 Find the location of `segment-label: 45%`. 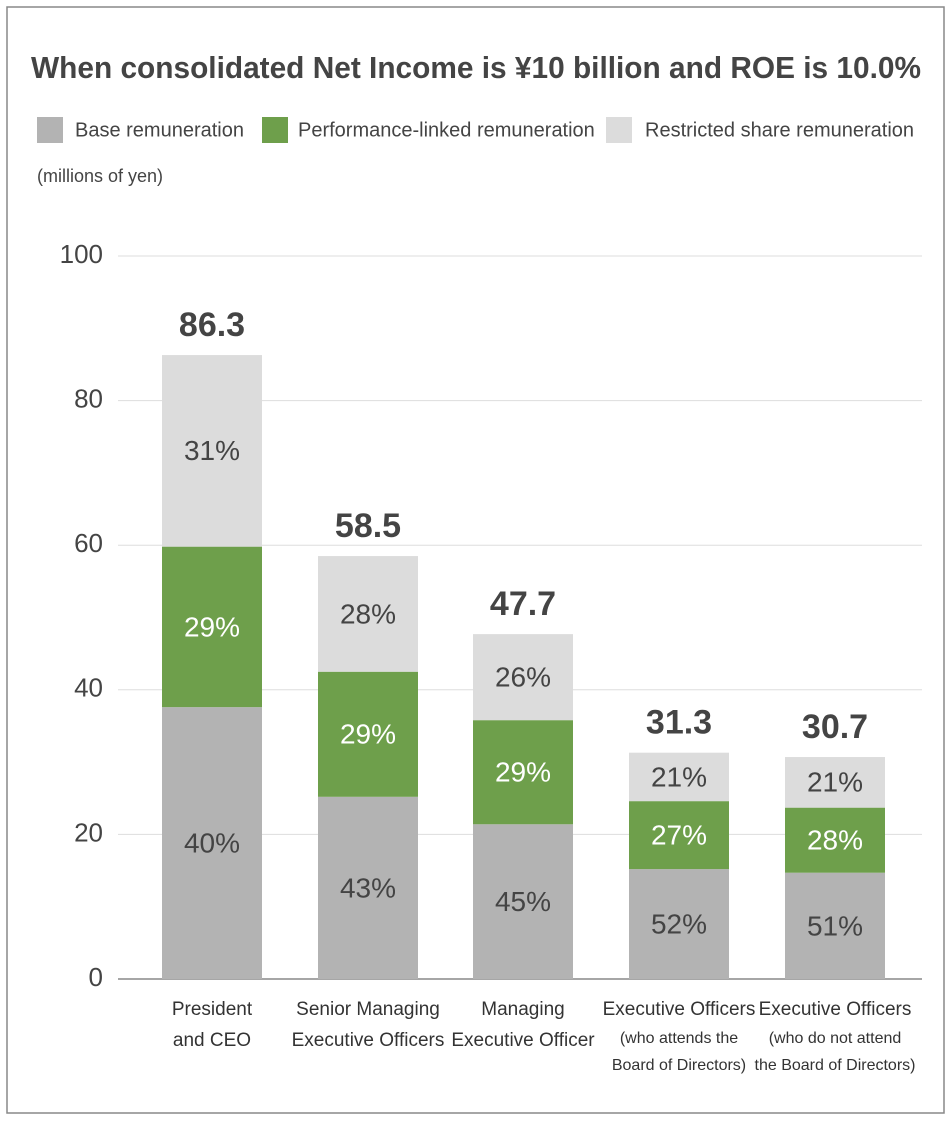

segment-label: 45% is located at coordinates (523, 901).